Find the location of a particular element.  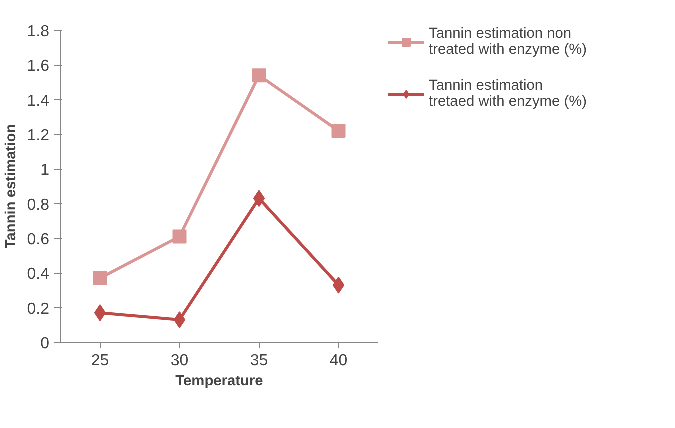

x-tick-label: 35 is located at coordinates (259, 361).